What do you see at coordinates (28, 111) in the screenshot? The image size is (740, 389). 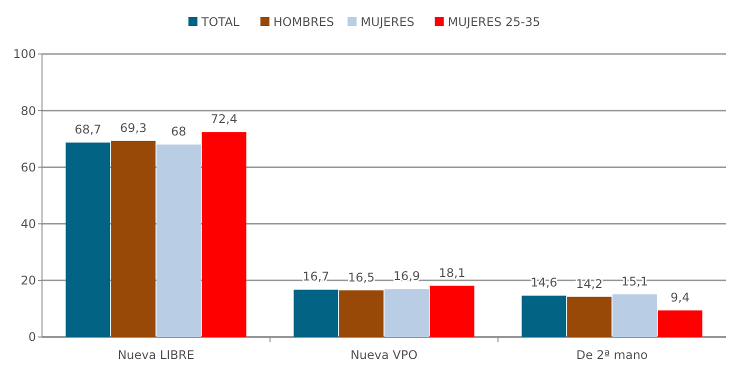 I see `y-tick-label: 80` at bounding box center [28, 111].